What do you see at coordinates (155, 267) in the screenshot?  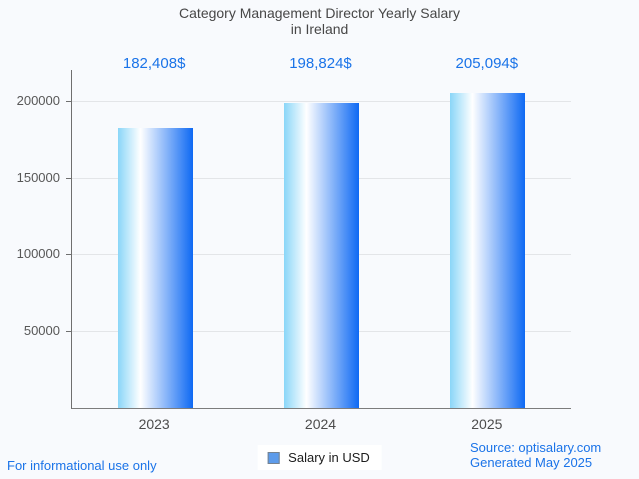 I see `bar-2023` at bounding box center [155, 267].